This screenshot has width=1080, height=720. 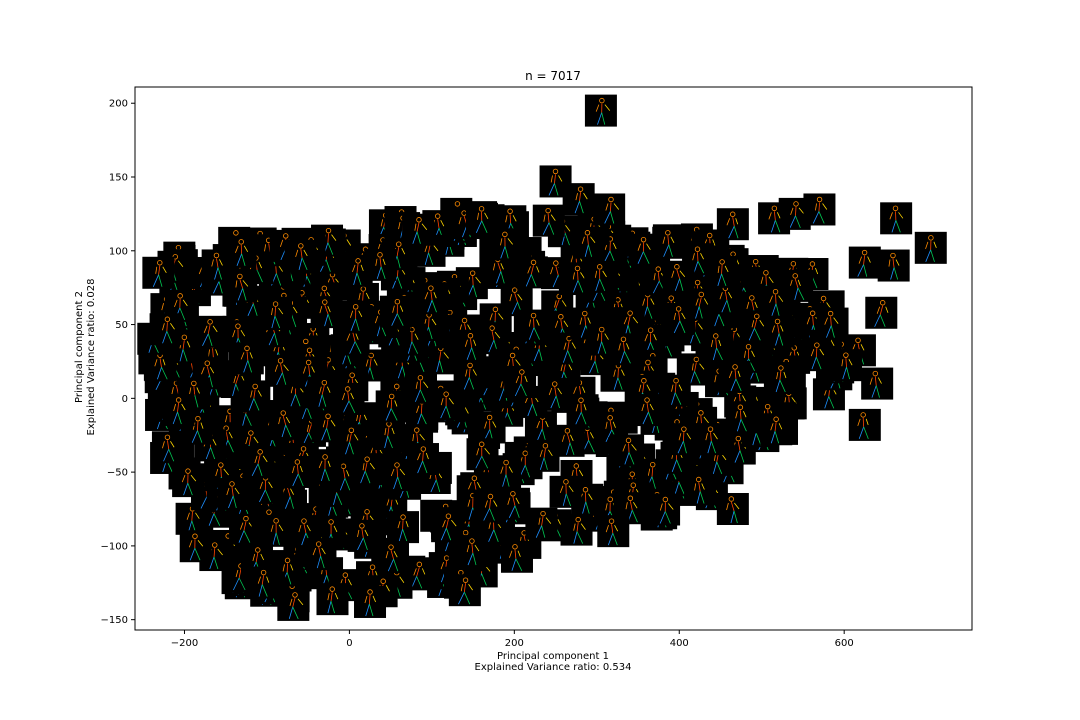 I want to click on x-tick-label: 600, so click(x=844, y=643).